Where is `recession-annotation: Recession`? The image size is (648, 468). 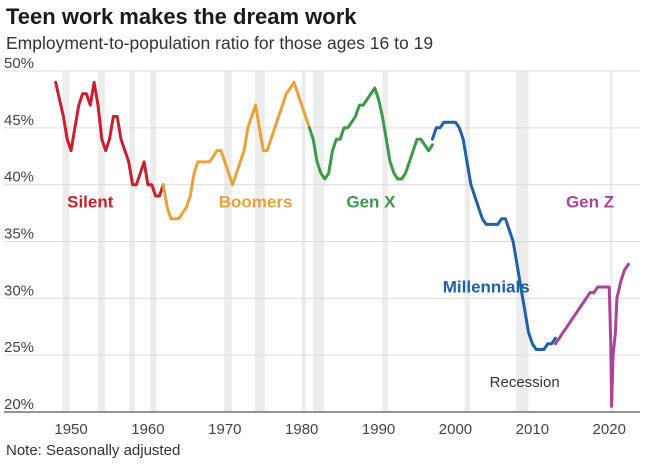
recession-annotation: Recession is located at coordinates (525, 382).